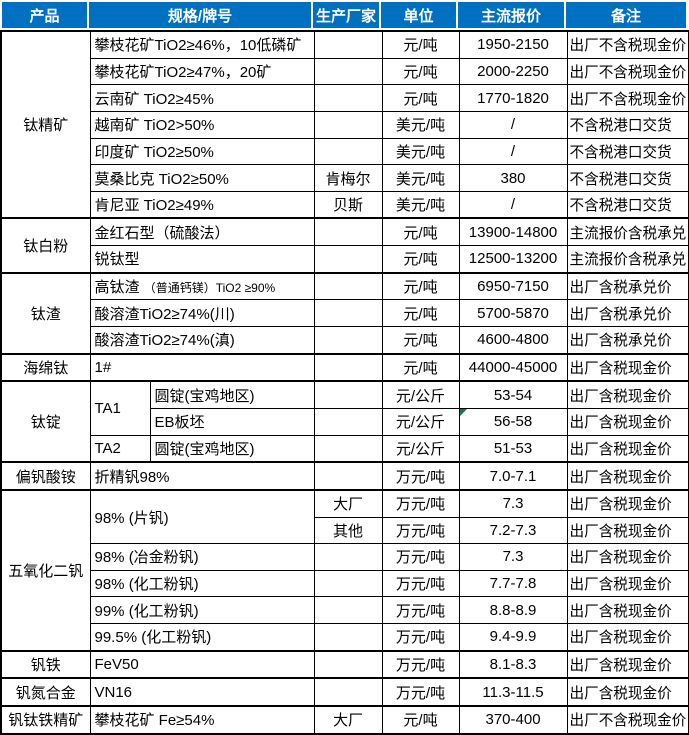  I want to click on cell-spec: 肯尼亚 TiO2≥49%, so click(202, 204).